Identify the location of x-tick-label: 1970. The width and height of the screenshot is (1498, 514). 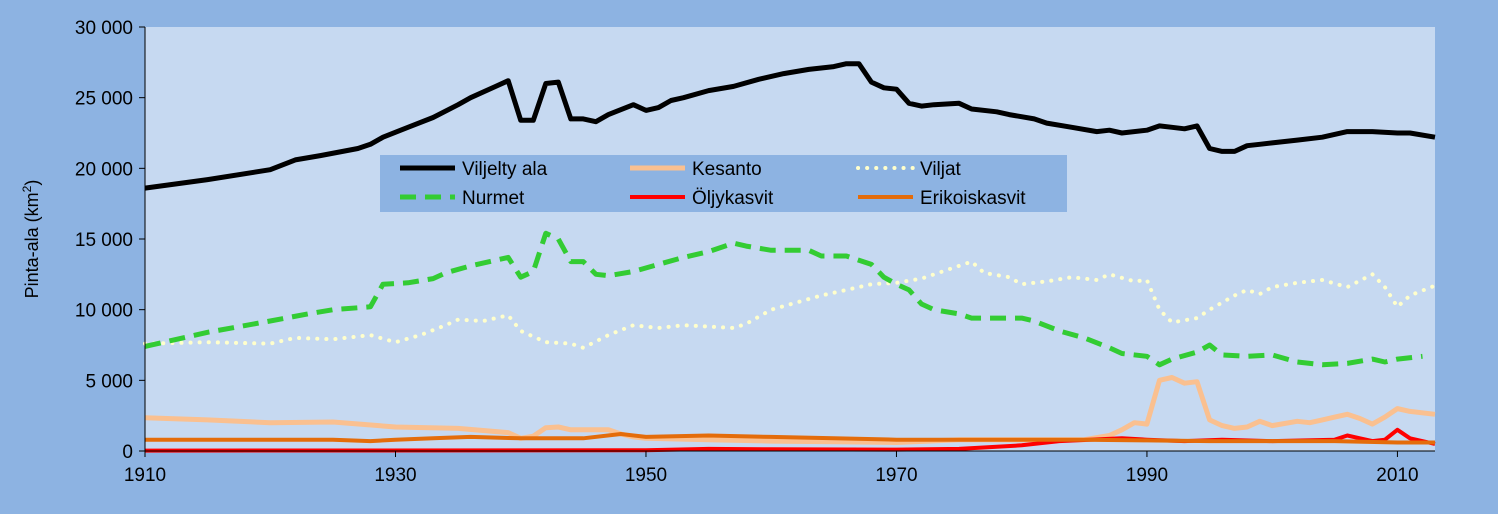
(896, 475).